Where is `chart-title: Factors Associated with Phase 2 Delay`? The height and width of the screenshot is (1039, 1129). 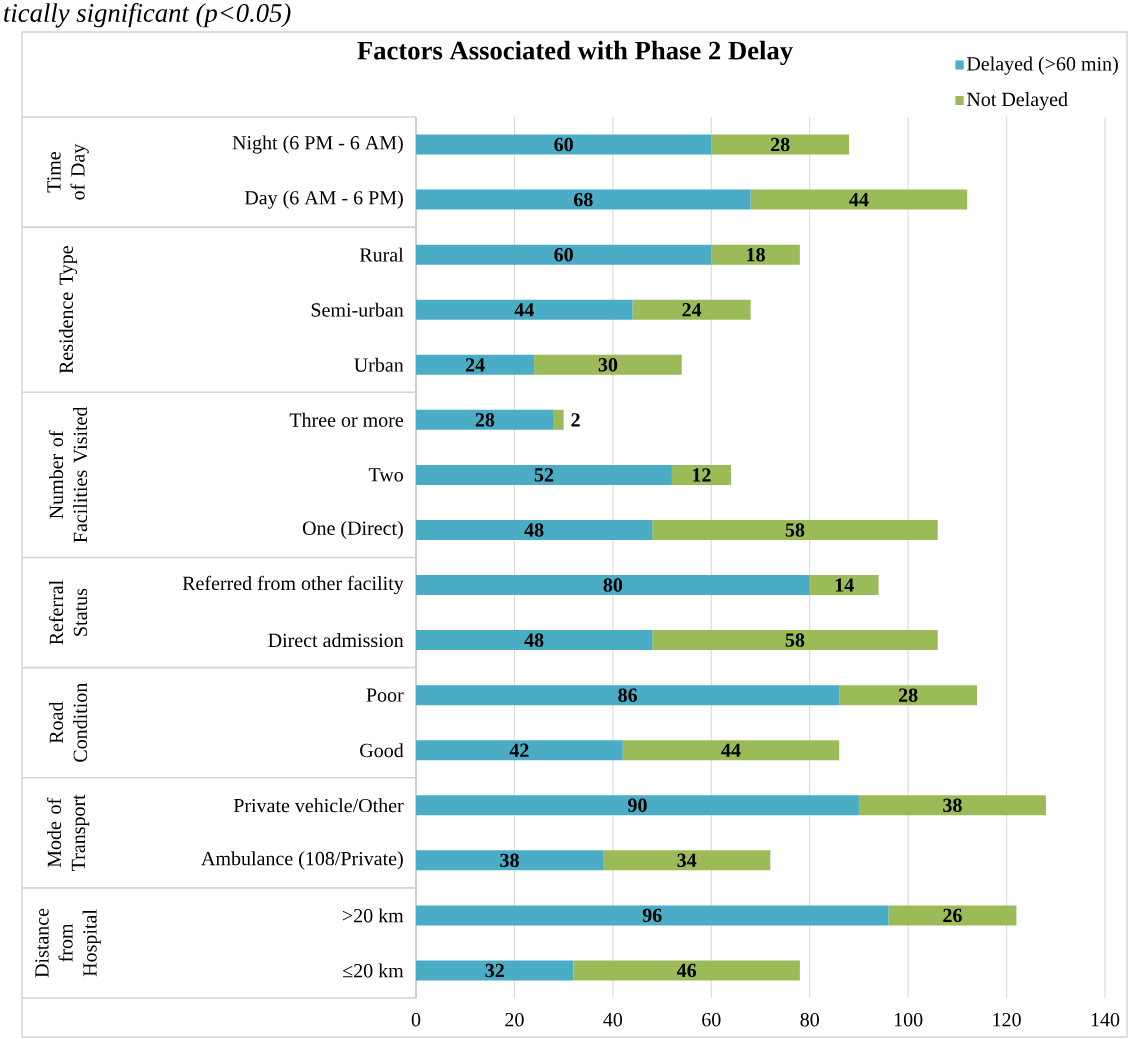 chart-title: Factors Associated with Phase 2 Delay is located at coordinates (575, 53).